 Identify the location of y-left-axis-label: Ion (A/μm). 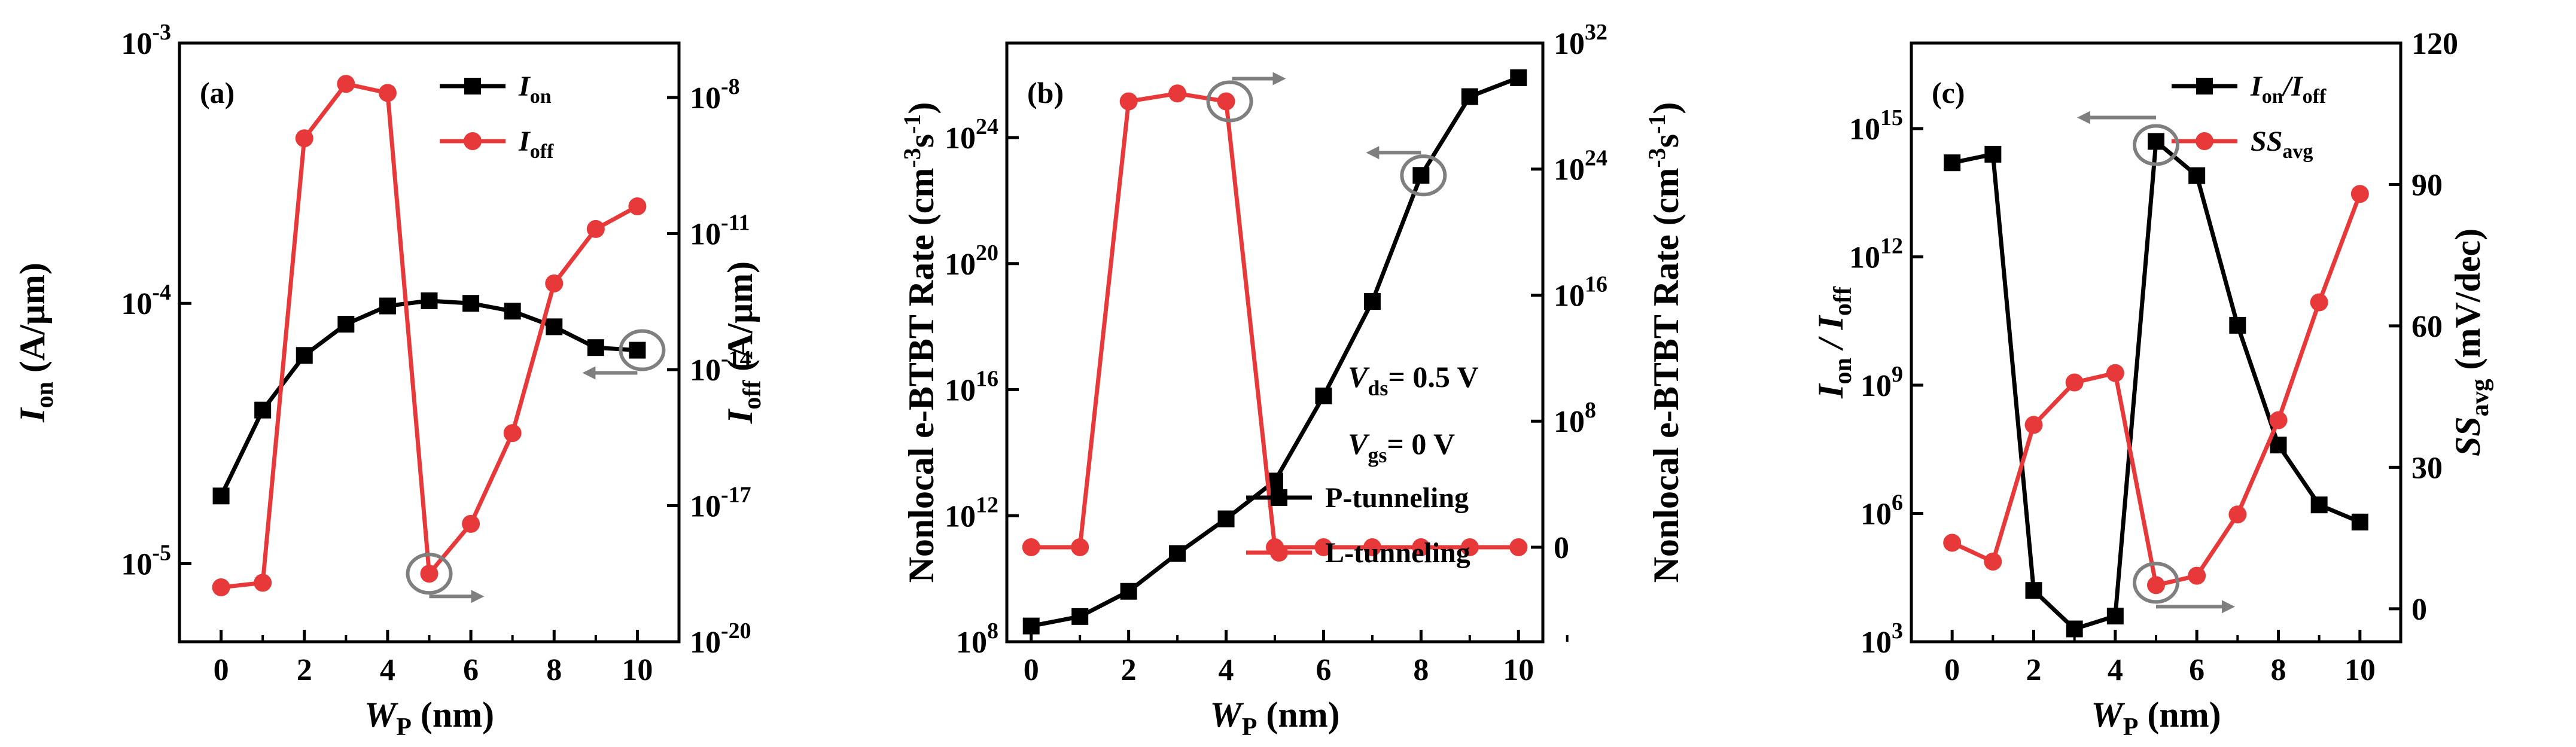
(36, 343).